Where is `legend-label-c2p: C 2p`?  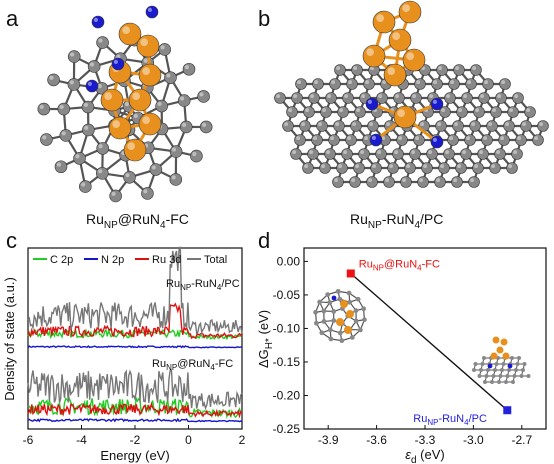
legend-label-c2p: C 2p is located at coordinates (61, 260).